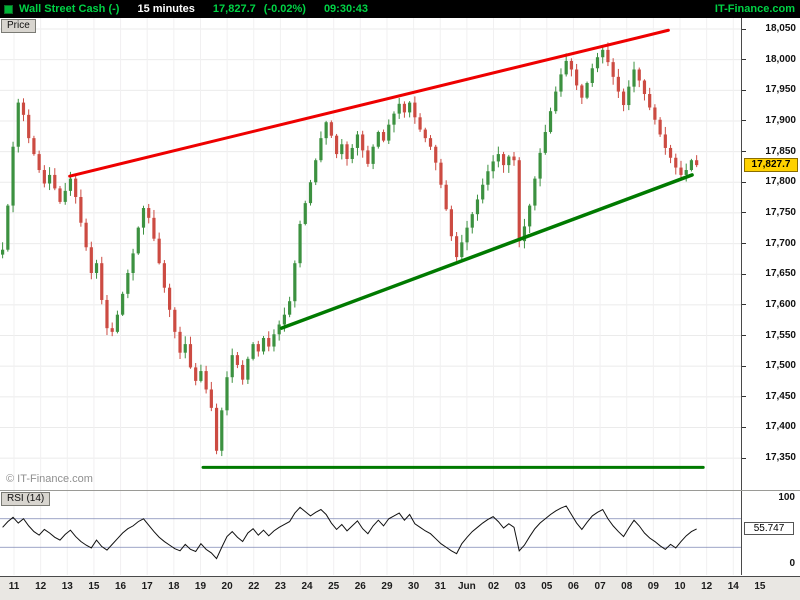 This screenshot has width=800, height=600. Describe the element at coordinates (387, 586) in the screenshot. I see `time-axis-label: 29` at that location.